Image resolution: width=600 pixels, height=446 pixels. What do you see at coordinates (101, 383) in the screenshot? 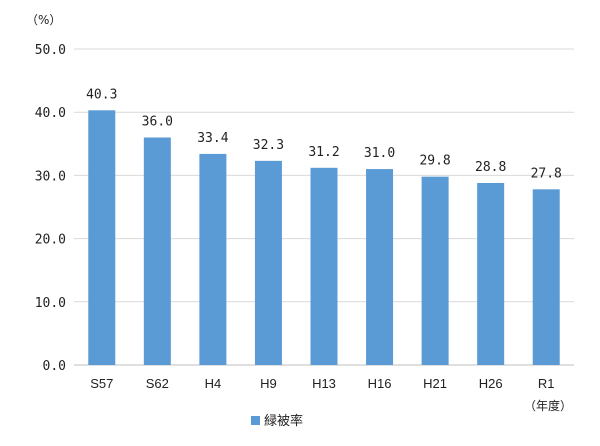
I see `x-tick-label-s57: S57` at bounding box center [101, 383].